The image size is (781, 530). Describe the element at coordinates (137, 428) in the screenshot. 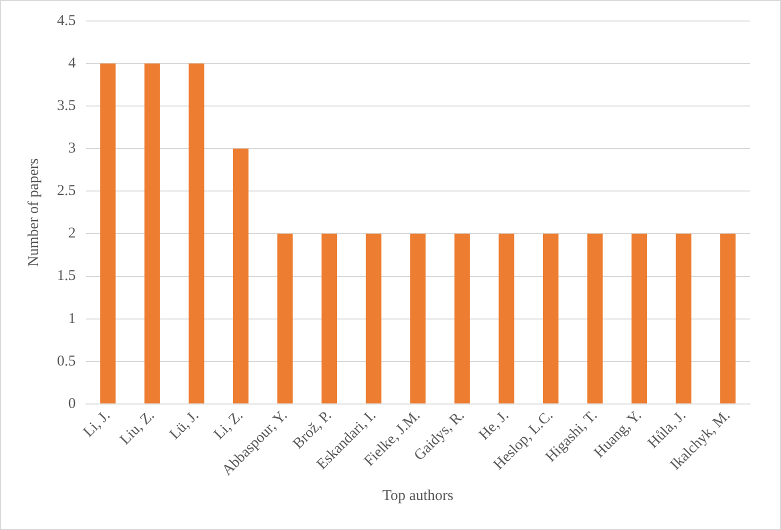

I see `x-tick-label: Liu, Z.` at that location.